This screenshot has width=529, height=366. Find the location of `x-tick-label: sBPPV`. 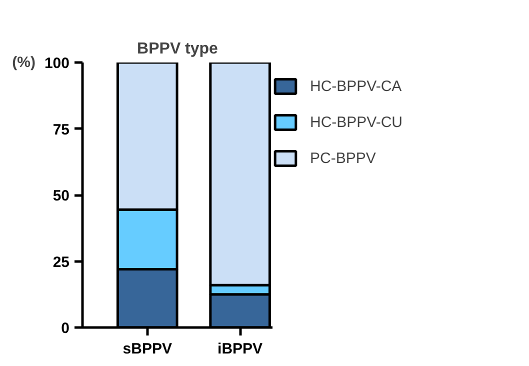

x-tick-label: sBPPV is located at coordinates (147, 349).